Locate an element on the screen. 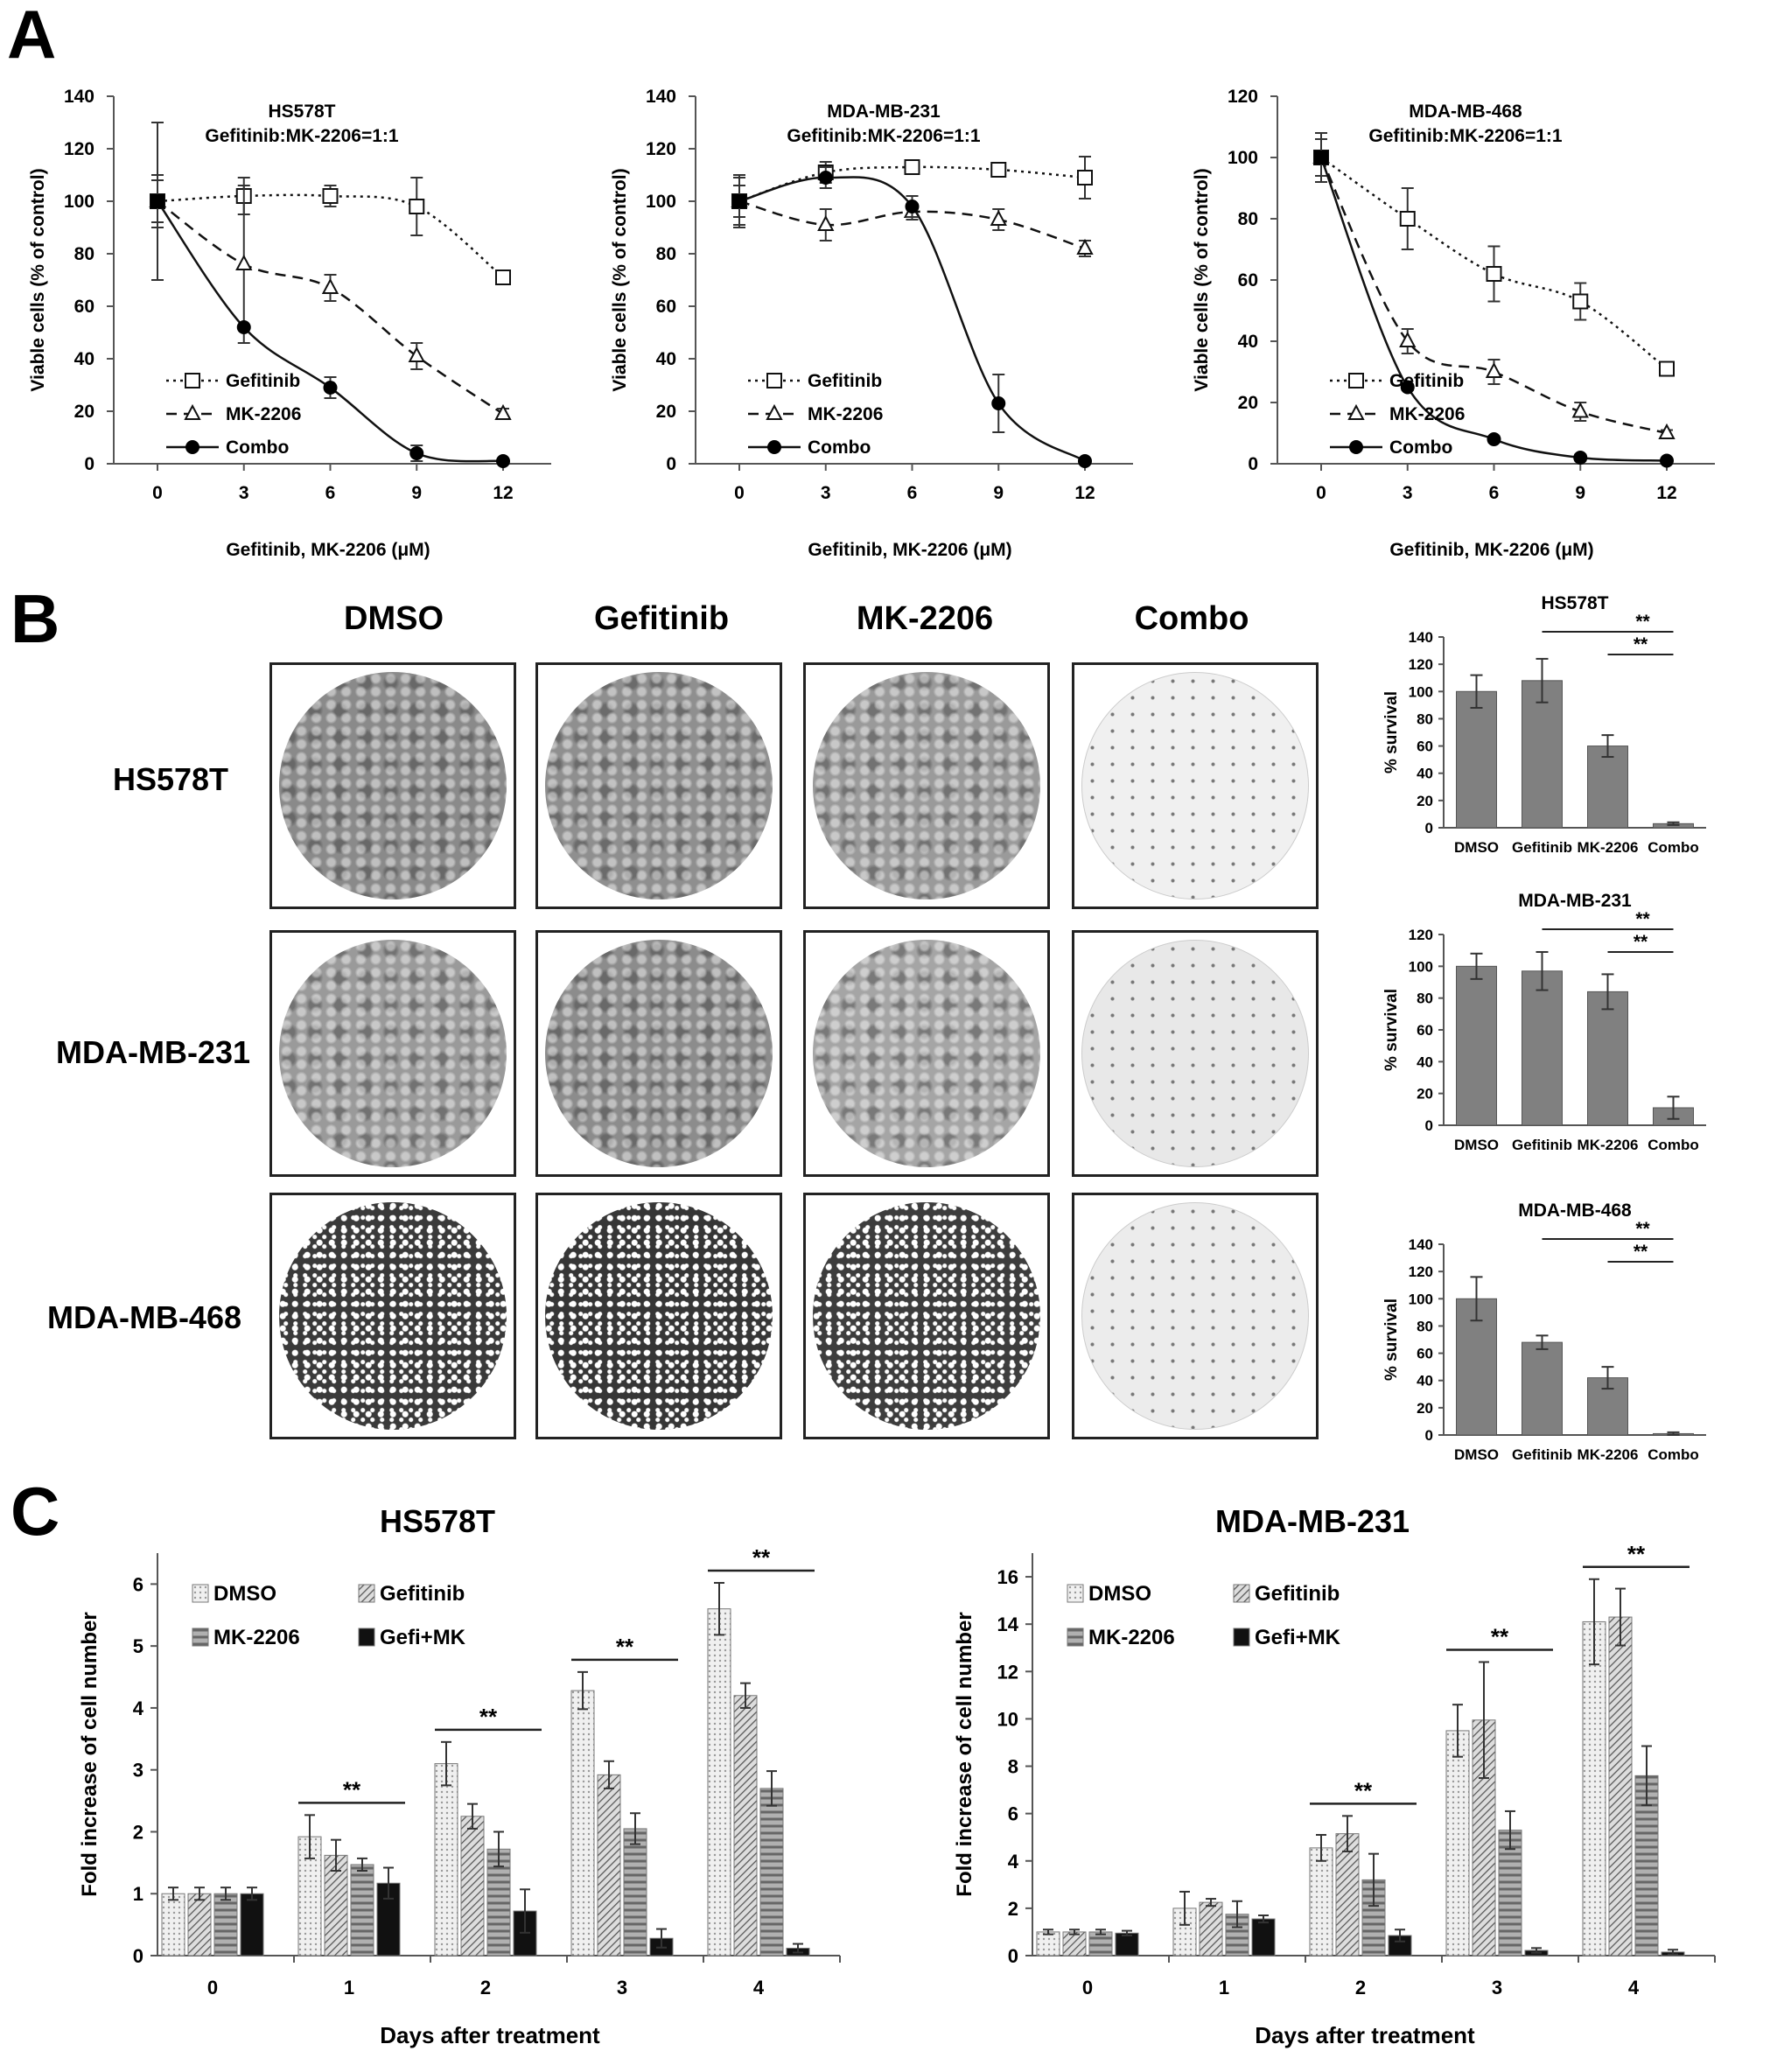 The height and width of the screenshot is (2072, 1777). y-tick-label: 16 is located at coordinates (1007, 1577).